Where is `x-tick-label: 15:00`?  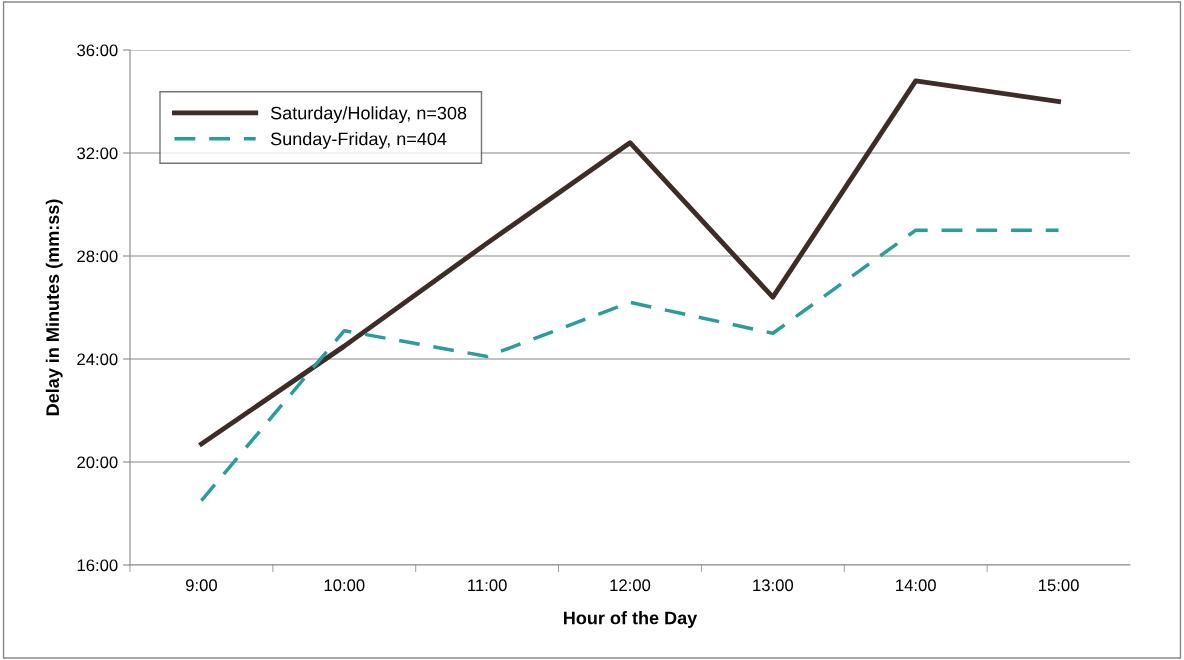 x-tick-label: 15:00 is located at coordinates (1058, 585).